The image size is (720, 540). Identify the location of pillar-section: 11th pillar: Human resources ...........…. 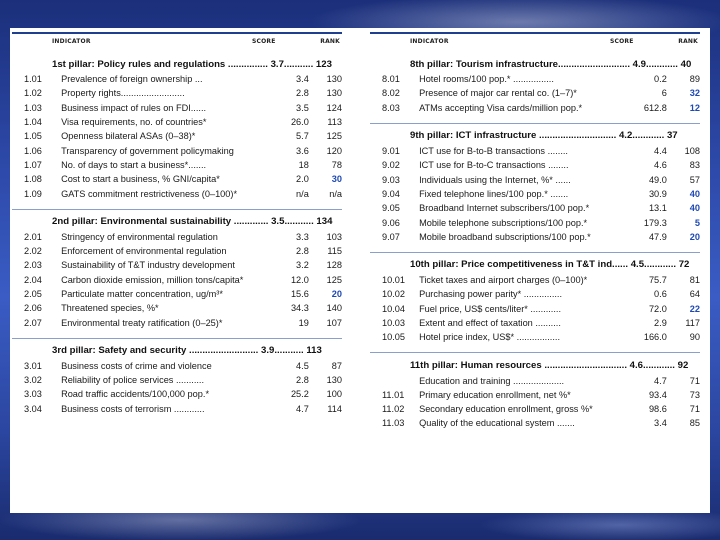
(535, 391).